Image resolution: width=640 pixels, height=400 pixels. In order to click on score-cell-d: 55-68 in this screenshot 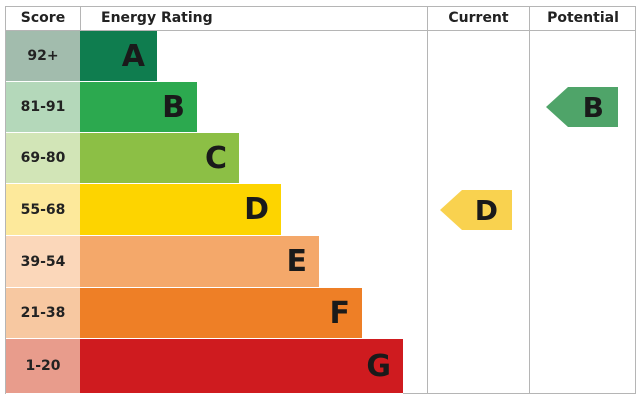, I will do `click(43, 210)`.